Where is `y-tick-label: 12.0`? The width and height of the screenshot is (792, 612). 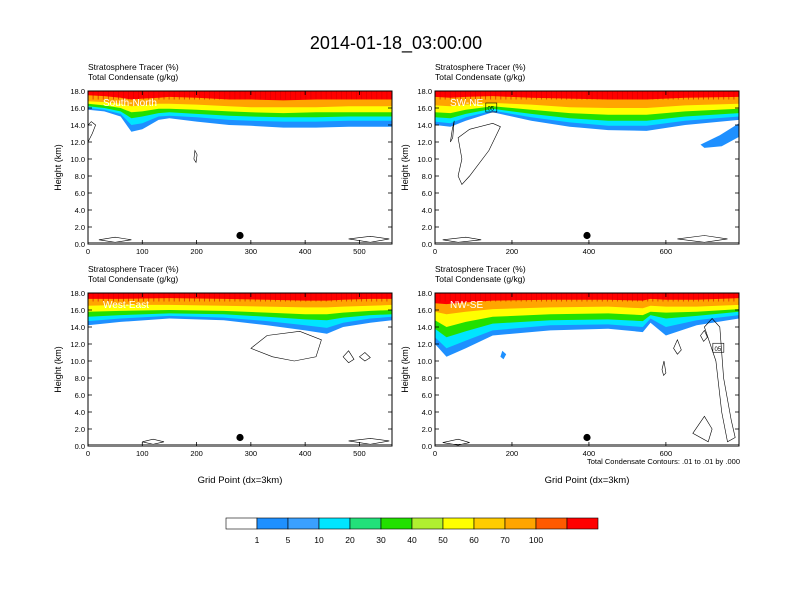
y-tick-label: 12.0 is located at coordinates (424, 344).